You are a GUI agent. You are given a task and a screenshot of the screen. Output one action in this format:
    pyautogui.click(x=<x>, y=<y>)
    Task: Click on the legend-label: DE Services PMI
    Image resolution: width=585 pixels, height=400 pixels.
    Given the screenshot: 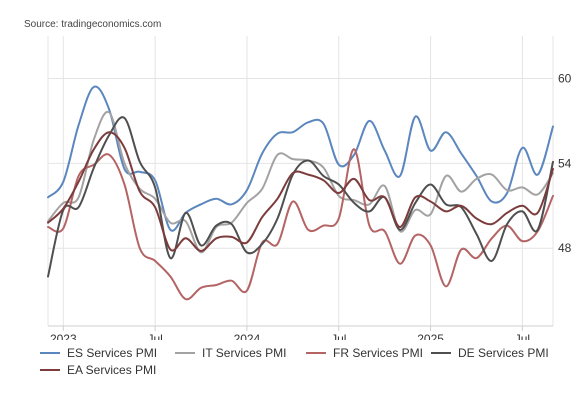 What is the action you would take?
    pyautogui.click(x=503, y=353)
    